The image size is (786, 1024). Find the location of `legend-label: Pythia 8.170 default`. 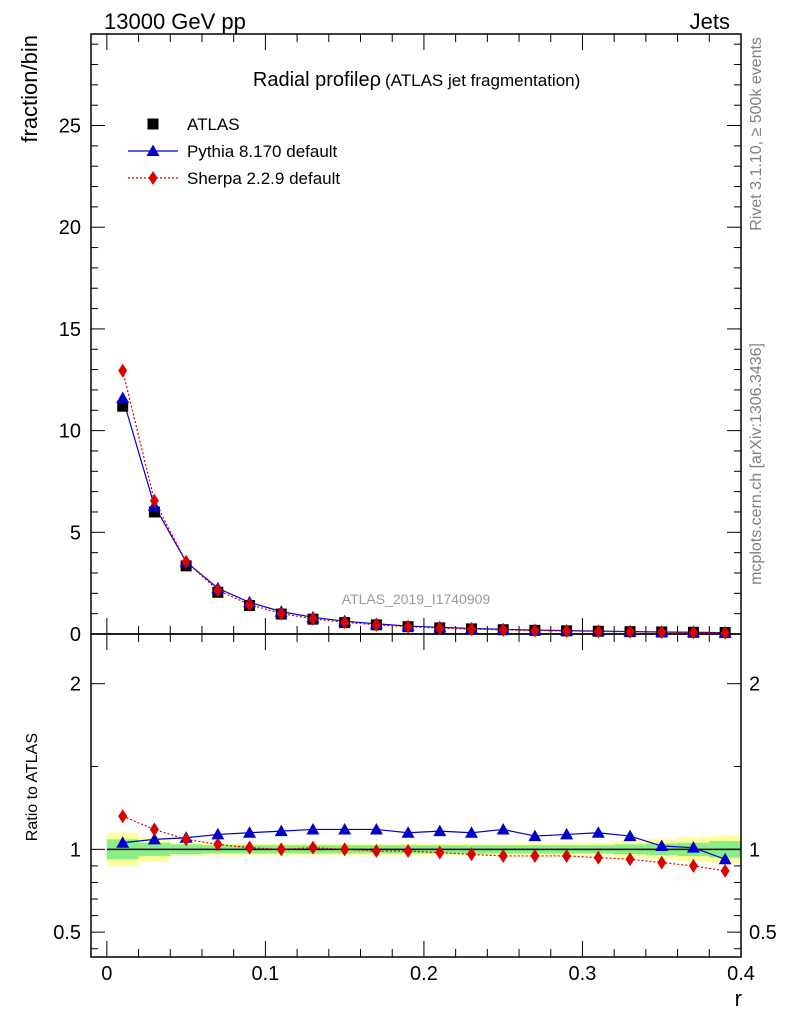

legend-label: Pythia 8.170 default is located at coordinates (262, 151).